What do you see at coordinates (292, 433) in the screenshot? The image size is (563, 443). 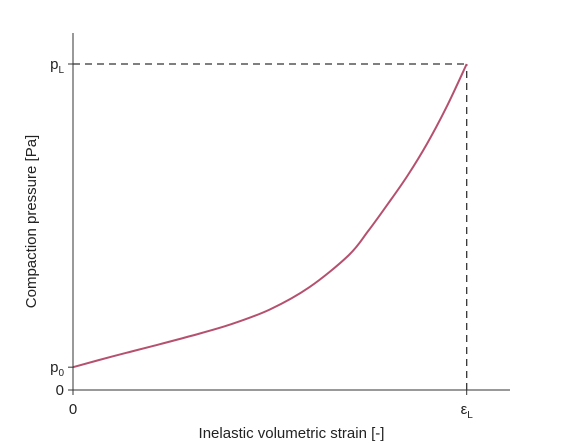 I see `x-axis-title: Inelastic volumetric strain [-]` at bounding box center [292, 433].